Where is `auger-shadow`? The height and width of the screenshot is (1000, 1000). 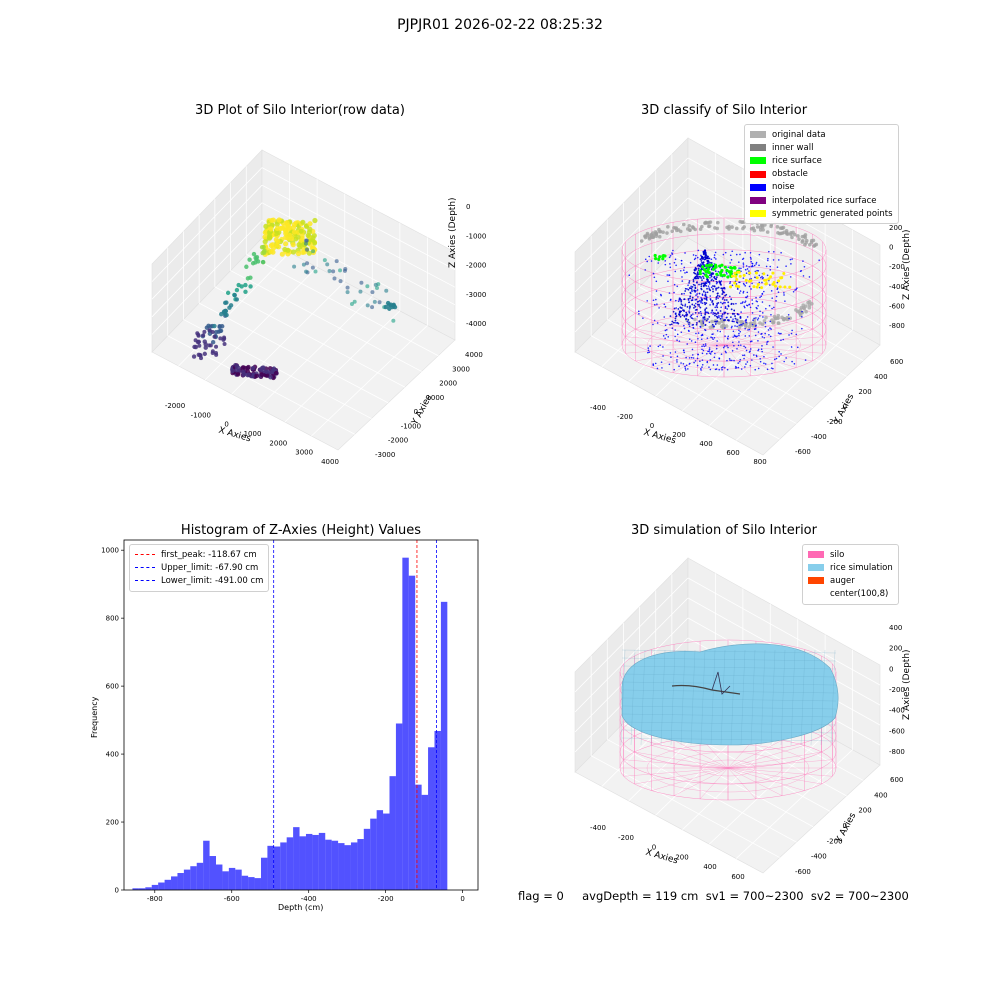 auger-shadow is located at coordinates (706, 689).